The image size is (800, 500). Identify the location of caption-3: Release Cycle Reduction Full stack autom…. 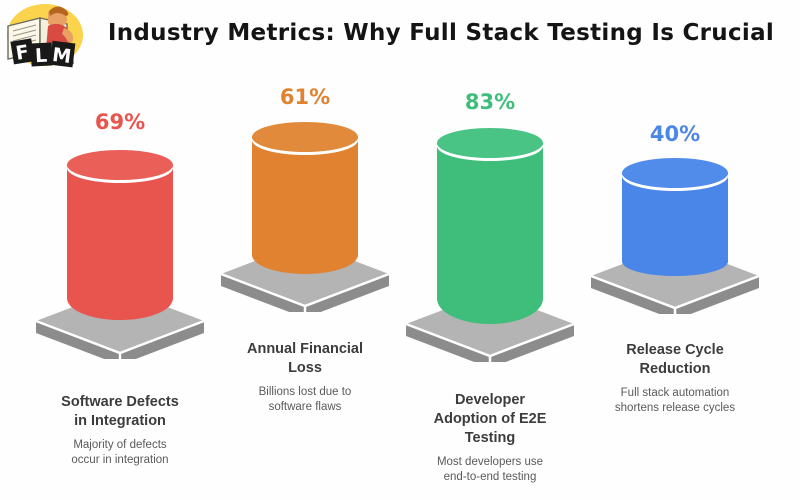
(675, 378).